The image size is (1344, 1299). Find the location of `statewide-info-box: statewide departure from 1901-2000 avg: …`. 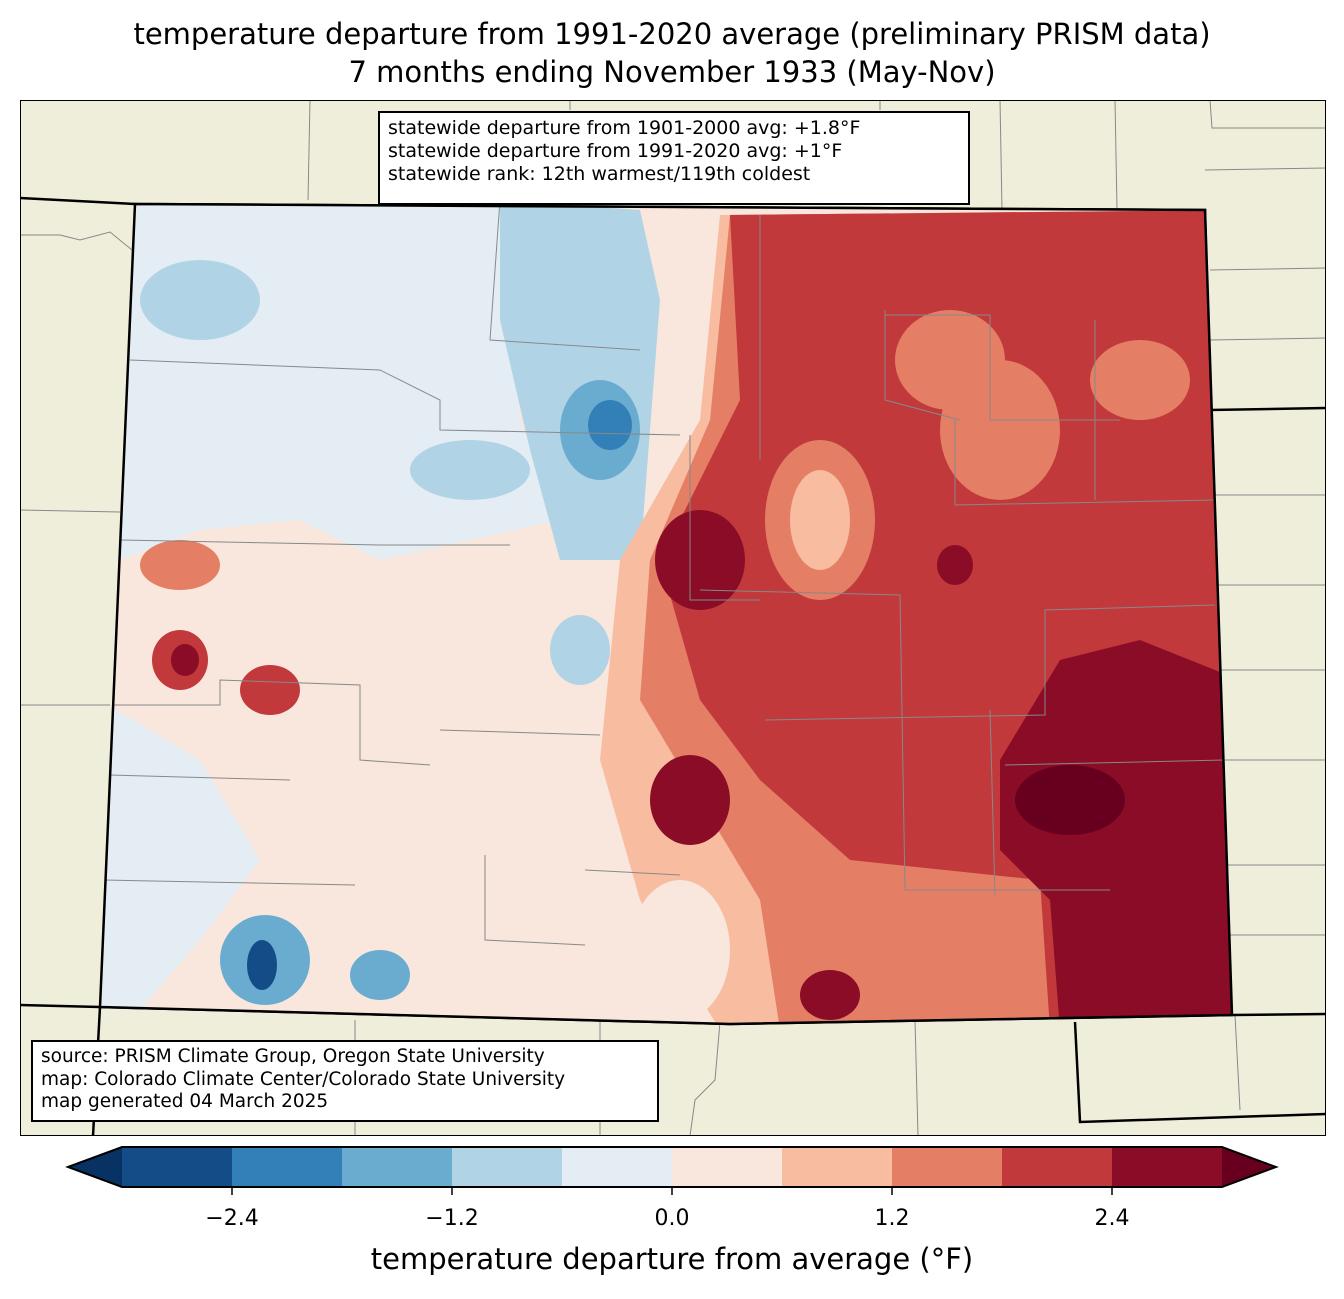

statewide-info-box: statewide departure from 1901-2000 avg: … is located at coordinates (674, 158).